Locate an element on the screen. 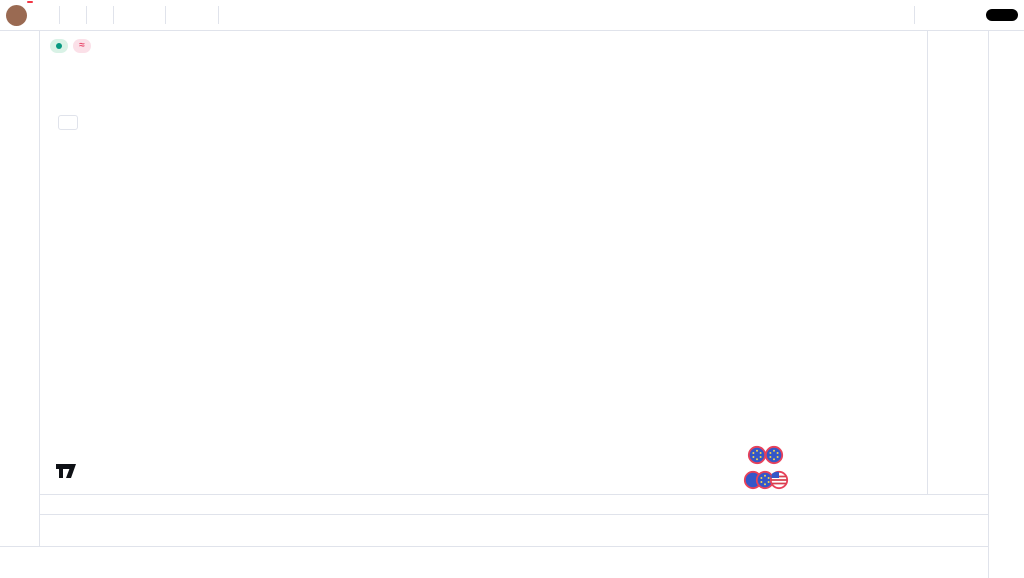  eu-flag-sticker is located at coordinates (765, 455).